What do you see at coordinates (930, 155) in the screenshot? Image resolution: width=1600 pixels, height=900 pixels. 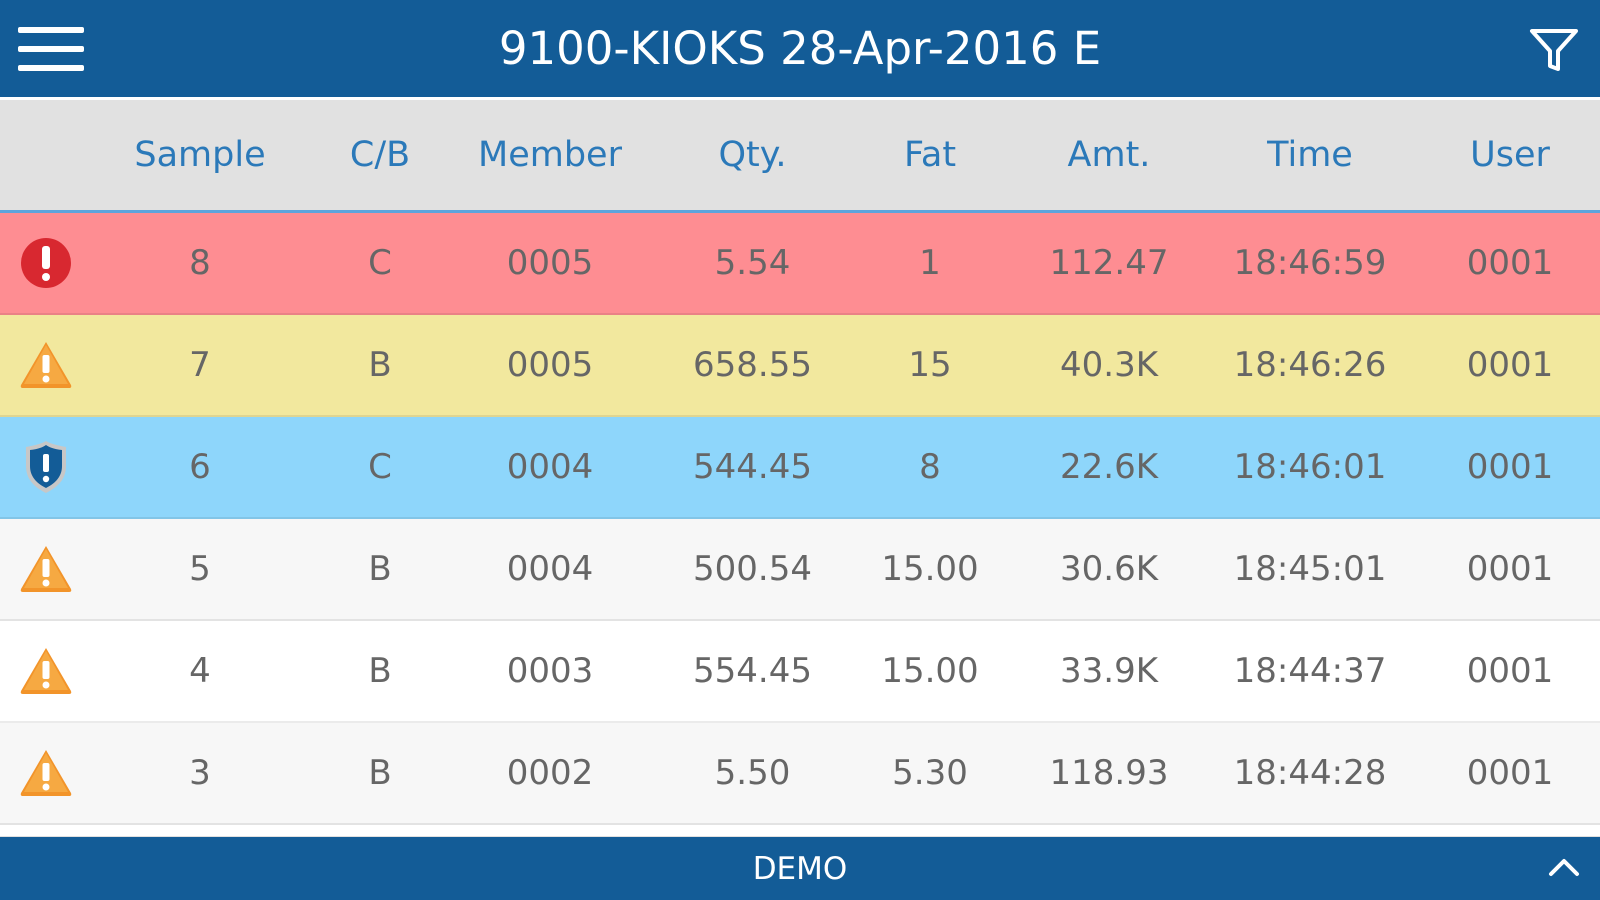 I see `column-header-fat: Fat` at bounding box center [930, 155].